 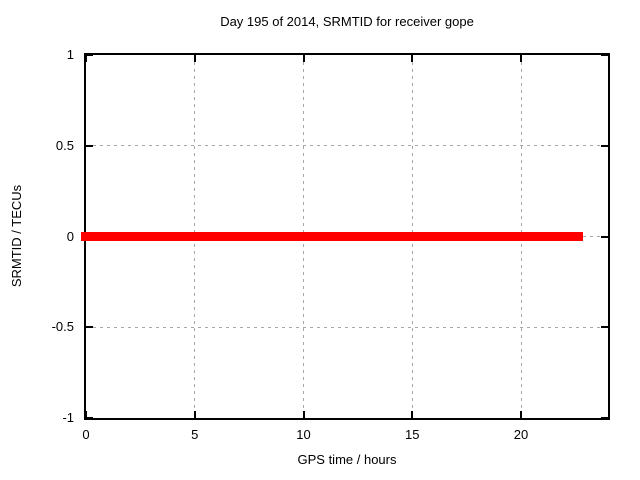 What do you see at coordinates (347, 459) in the screenshot?
I see `x-axis-label: GPS time / hours` at bounding box center [347, 459].